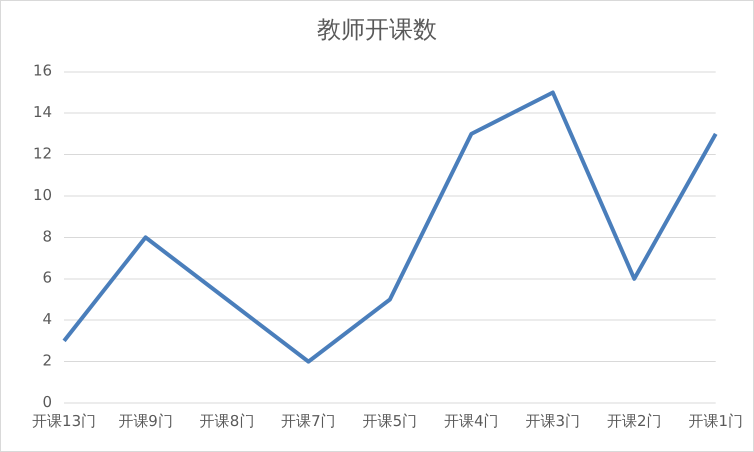 This screenshot has width=754, height=452. I want to click on y-tick-label: 12, so click(42, 153).